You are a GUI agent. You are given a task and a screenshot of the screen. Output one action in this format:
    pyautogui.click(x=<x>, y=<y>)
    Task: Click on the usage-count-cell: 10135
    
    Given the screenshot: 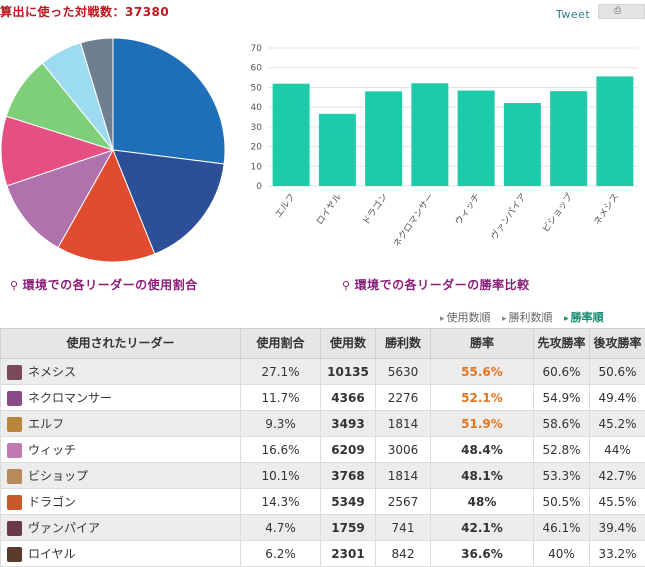 What is the action you would take?
    pyautogui.click(x=348, y=372)
    